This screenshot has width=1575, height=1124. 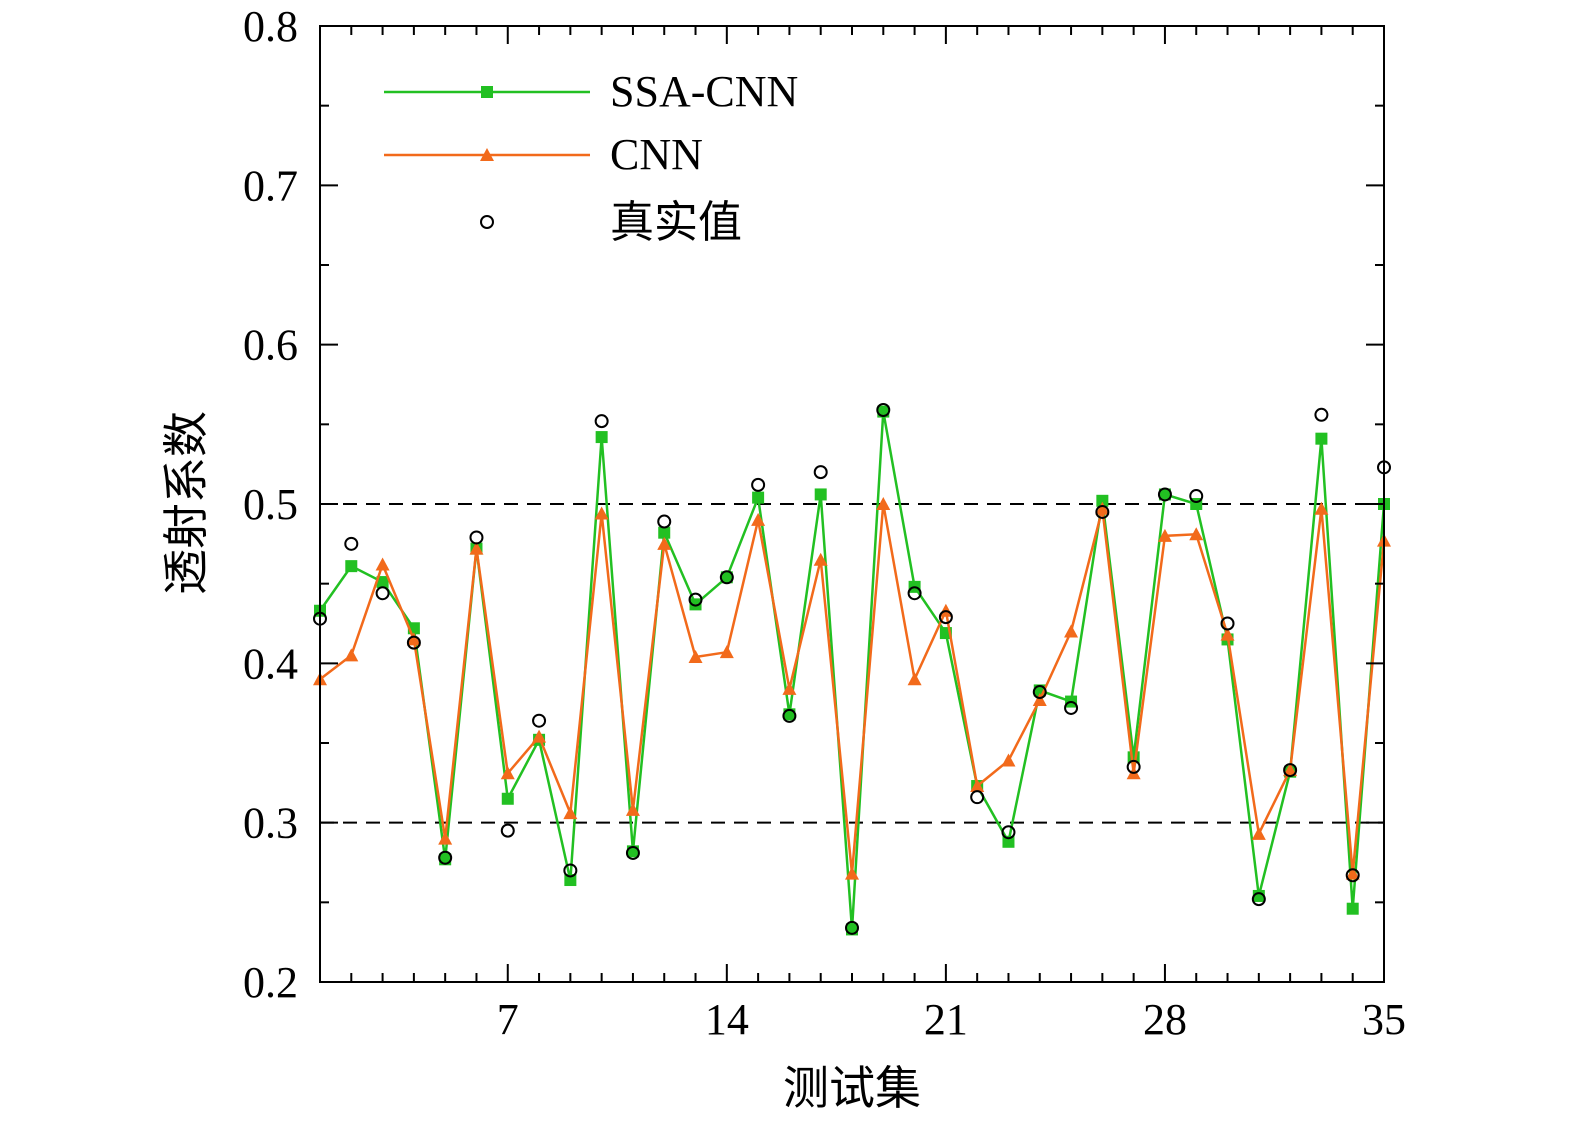 I want to click on legend-marker-cnn, so click(x=487, y=154).